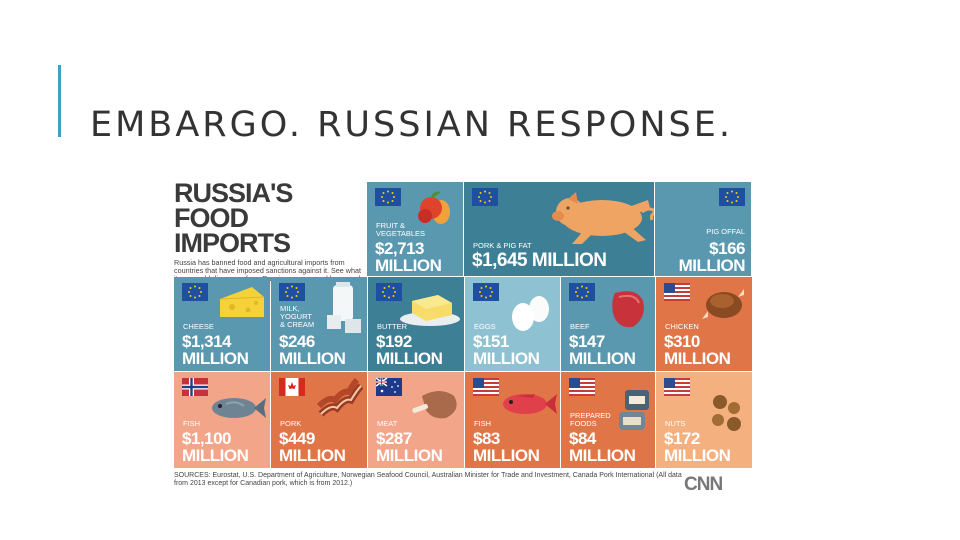 The width and height of the screenshot is (960, 540). What do you see at coordinates (704, 324) in the screenshot?
I see `tile-chicken: CHICKEN $310 MILLION` at bounding box center [704, 324].